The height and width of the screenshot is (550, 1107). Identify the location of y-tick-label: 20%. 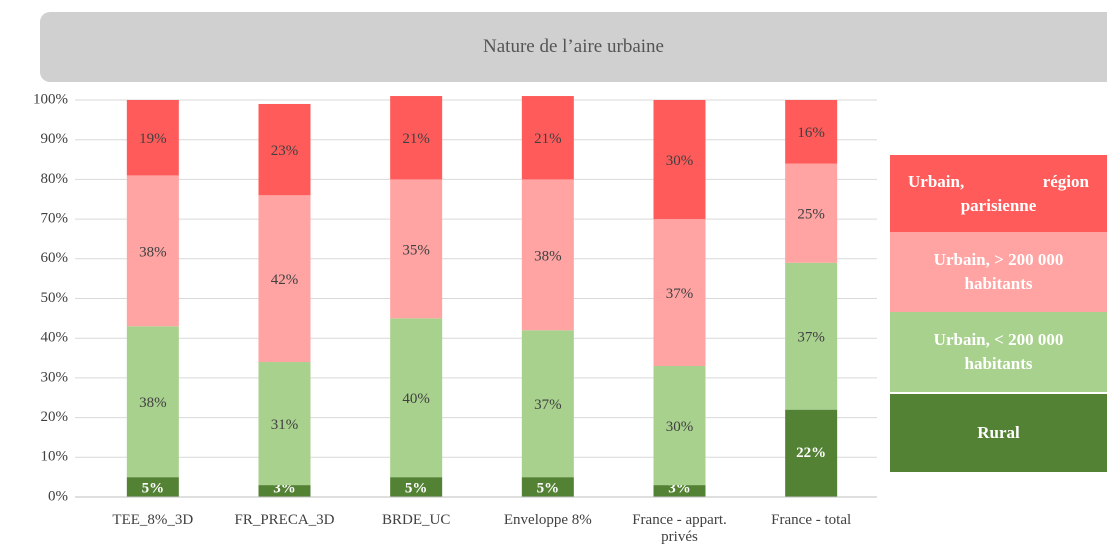
(55, 417).